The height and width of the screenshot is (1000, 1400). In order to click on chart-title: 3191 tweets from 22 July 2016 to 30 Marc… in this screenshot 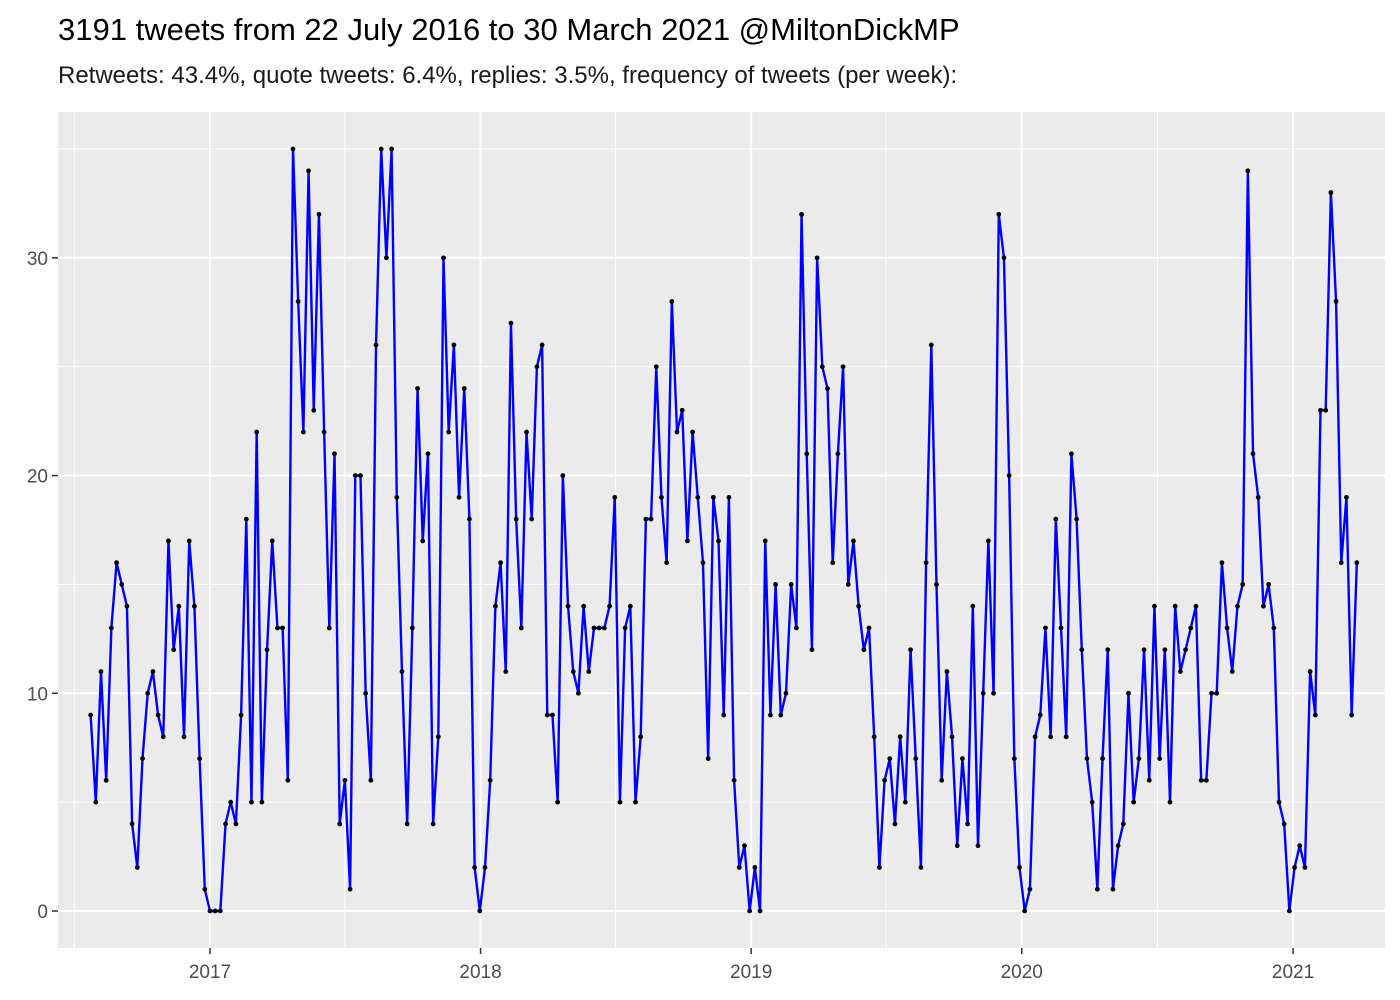, I will do `click(509, 29)`.